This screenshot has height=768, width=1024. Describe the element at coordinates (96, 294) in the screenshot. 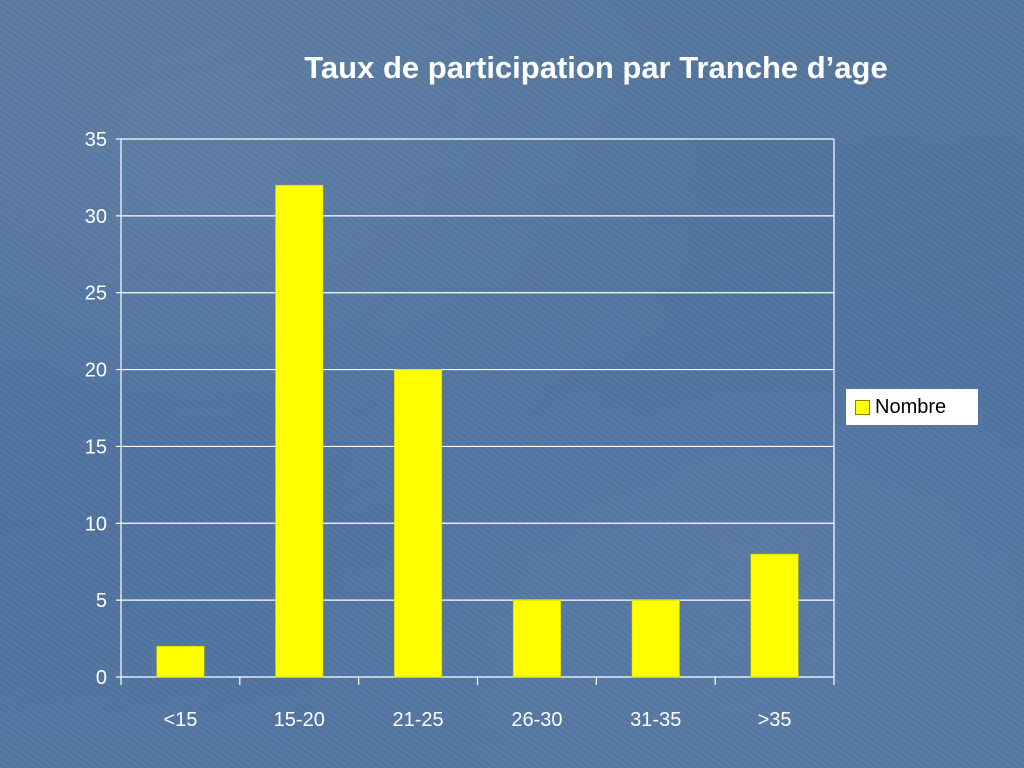

I see `y-tick-label: 25` at that location.